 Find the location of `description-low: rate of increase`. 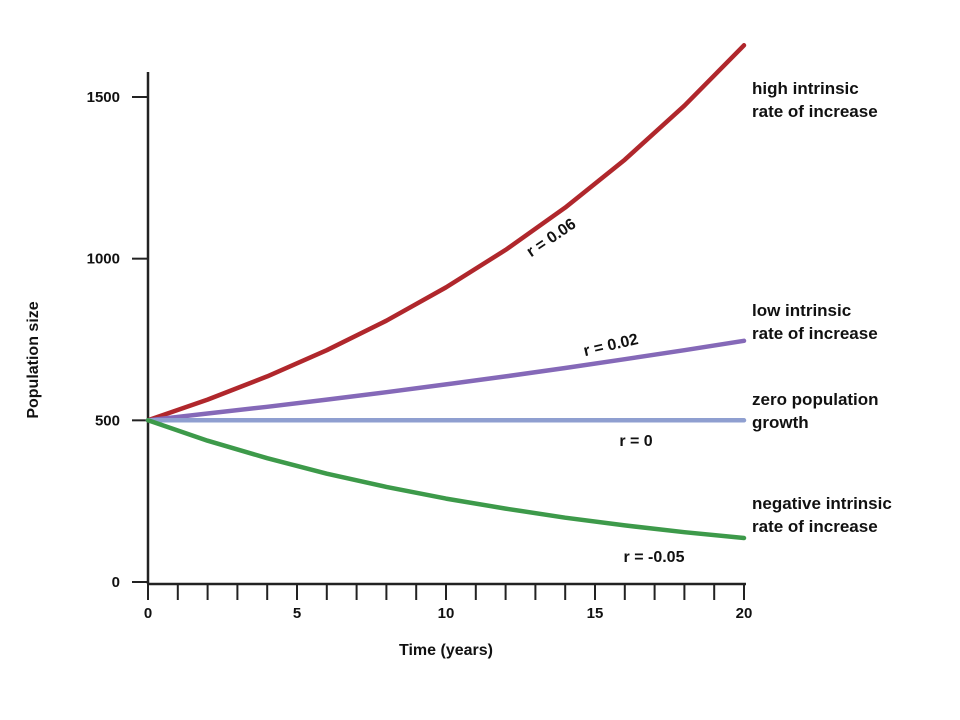

description-low: rate of increase is located at coordinates (815, 333).